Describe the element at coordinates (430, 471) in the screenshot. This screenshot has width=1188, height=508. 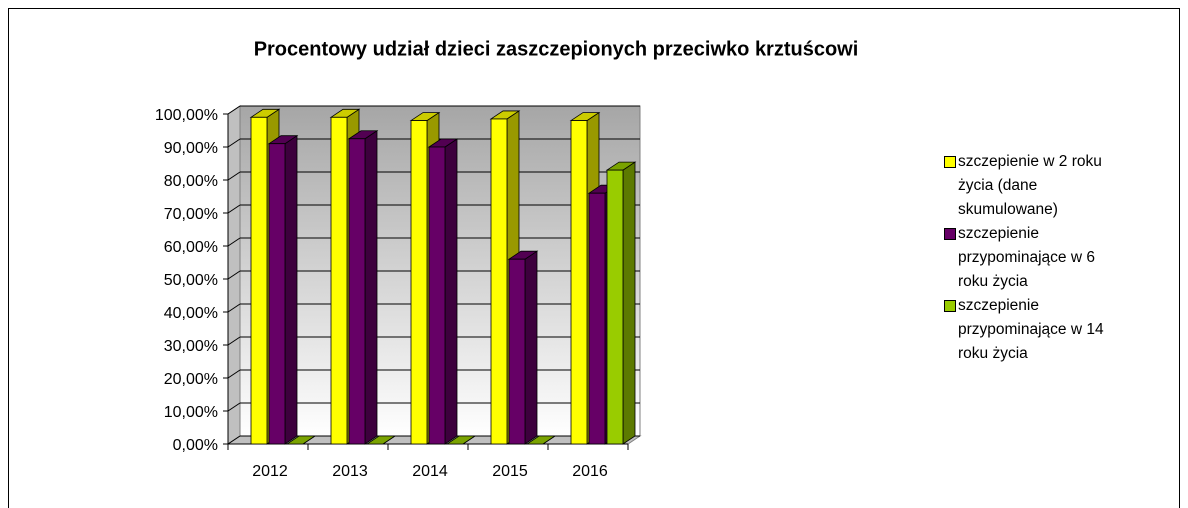
I see `x-tick-label: 2014` at that location.